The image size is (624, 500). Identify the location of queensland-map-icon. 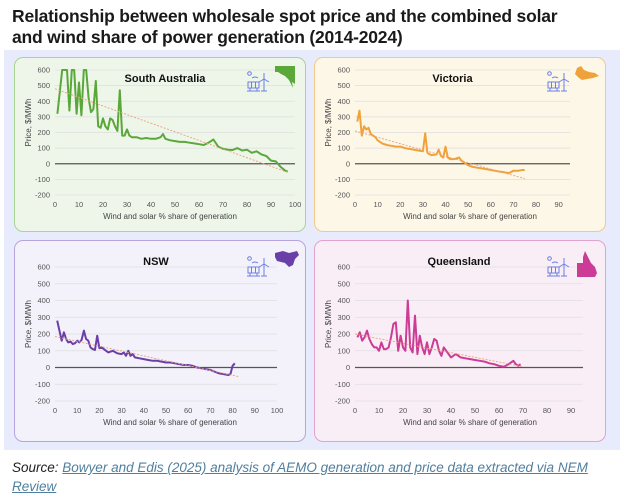
(587, 264).